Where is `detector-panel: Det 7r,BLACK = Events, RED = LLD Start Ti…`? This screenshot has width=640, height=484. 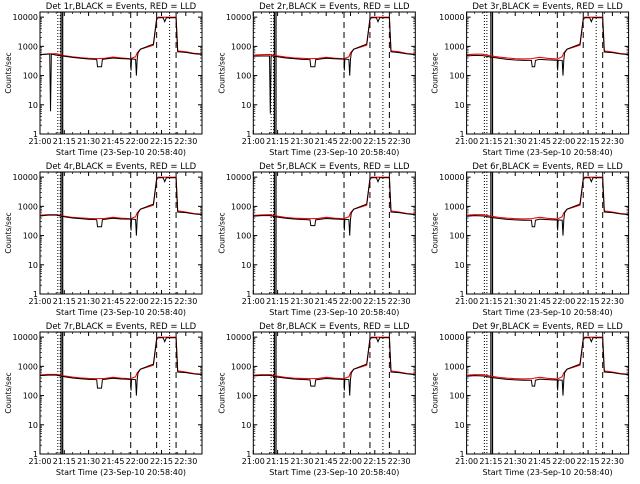 detector-panel: Det 7r,BLACK = Events, RED = LLD Start Ti… is located at coordinates (103, 399).